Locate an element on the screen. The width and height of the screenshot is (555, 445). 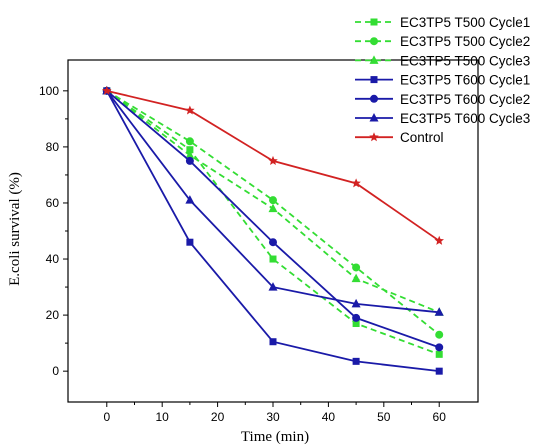
legend-entry: EC3TP5 T500 Cycle2 is located at coordinates (442, 41).